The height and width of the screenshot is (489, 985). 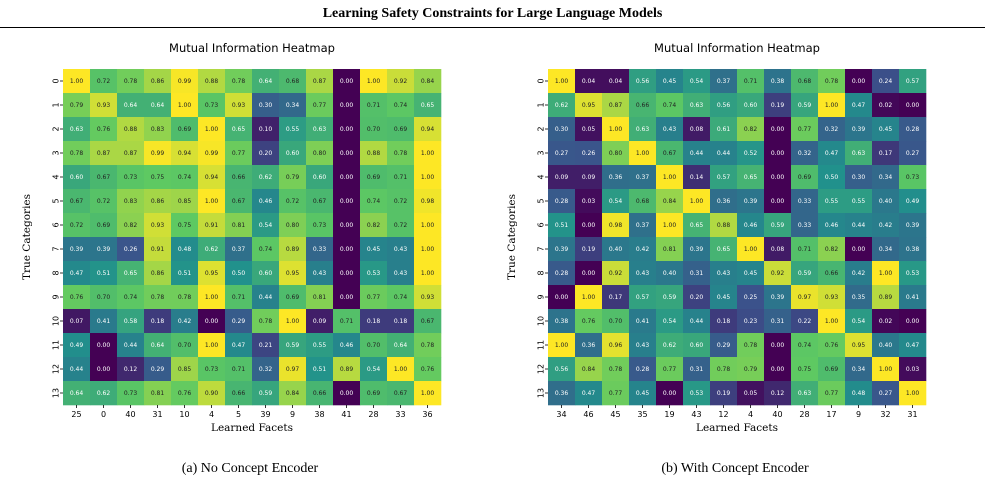 I want to click on cell-value-label: 0.89, so click(x=293, y=249).